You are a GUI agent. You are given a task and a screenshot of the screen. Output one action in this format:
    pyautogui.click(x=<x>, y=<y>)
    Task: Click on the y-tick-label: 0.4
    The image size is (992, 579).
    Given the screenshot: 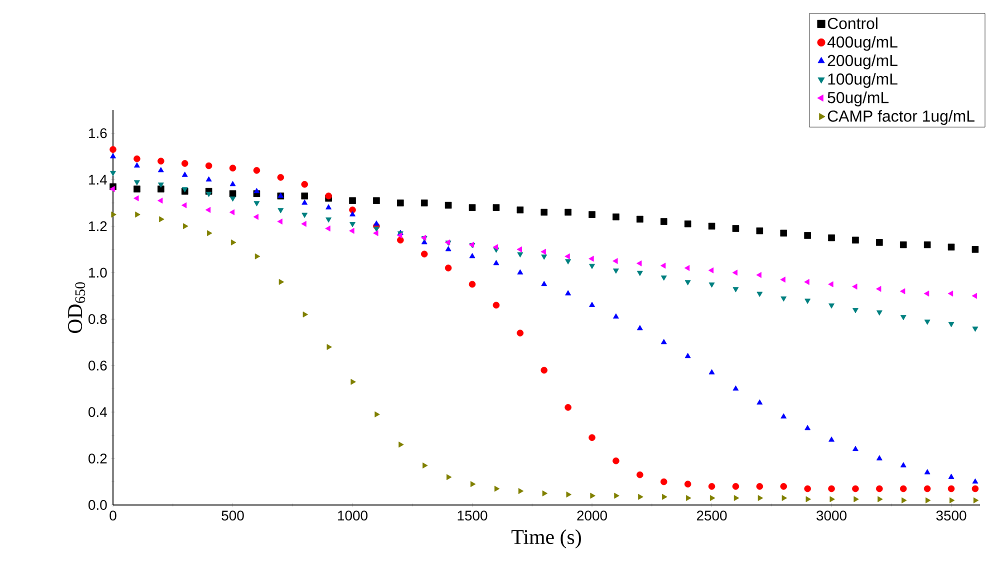 What is the action you would take?
    pyautogui.click(x=97, y=412)
    